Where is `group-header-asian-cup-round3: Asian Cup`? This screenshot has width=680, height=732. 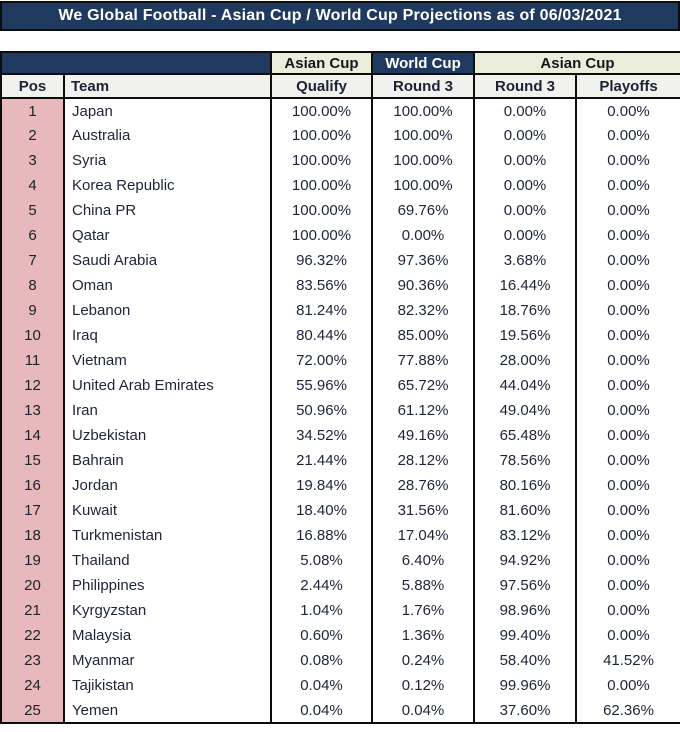 group-header-asian-cup-round3: Asian Cup is located at coordinates (576, 63).